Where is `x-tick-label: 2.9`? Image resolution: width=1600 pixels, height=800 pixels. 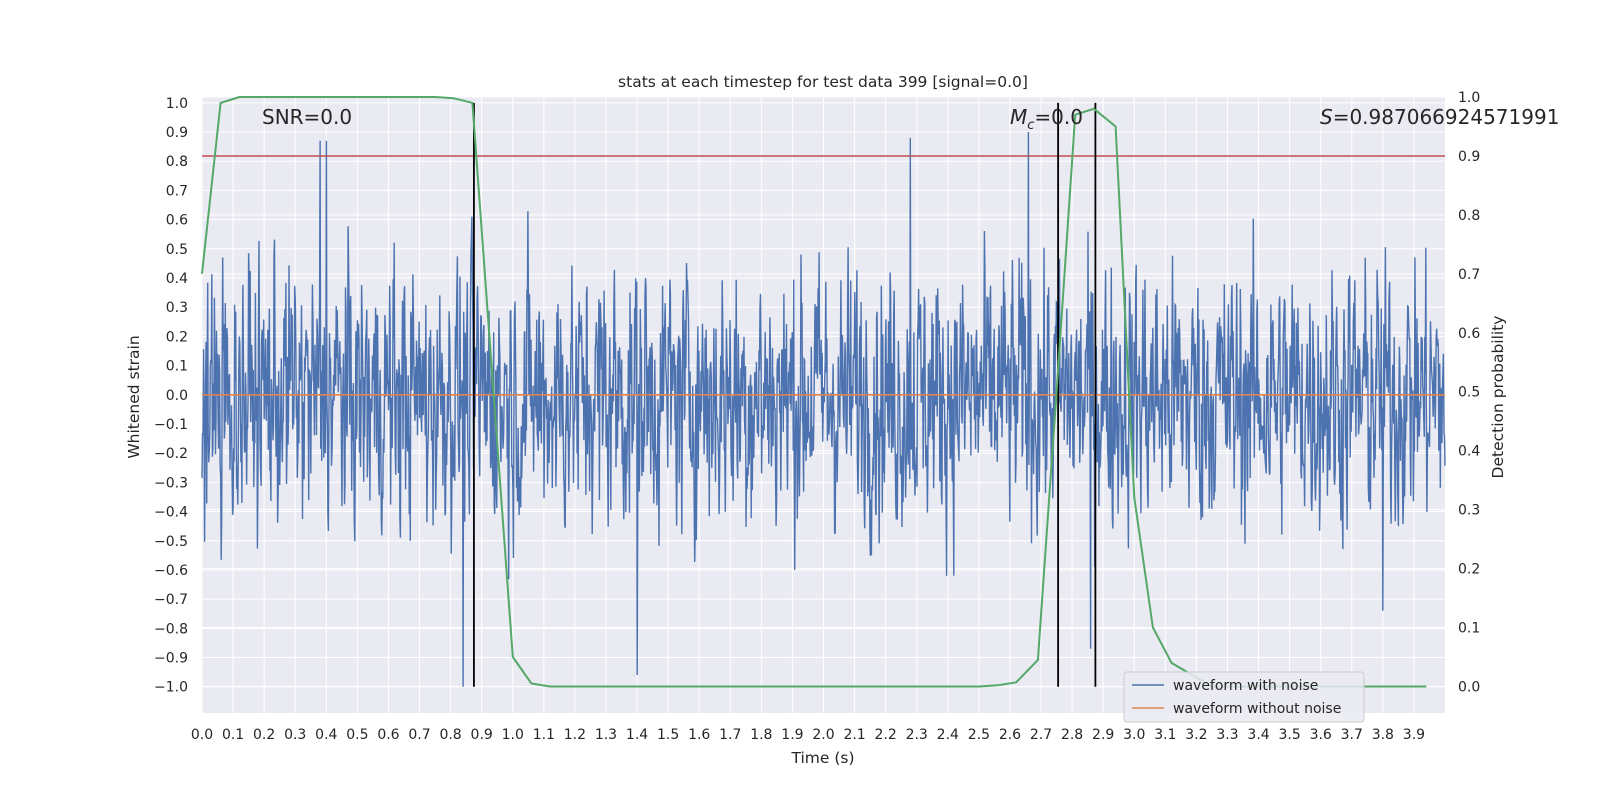
x-tick-label: 2.9 is located at coordinates (1103, 735).